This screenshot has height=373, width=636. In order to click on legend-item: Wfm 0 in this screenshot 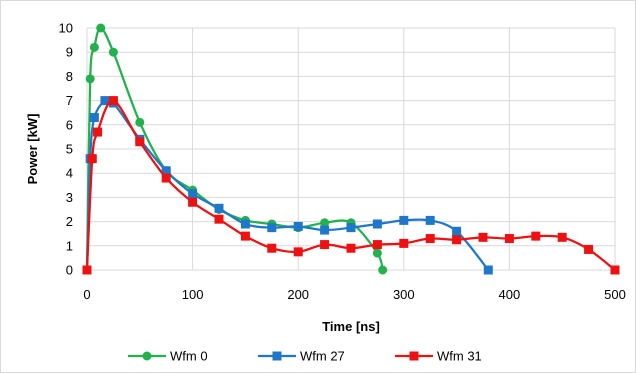, I will do `click(168, 356)`.